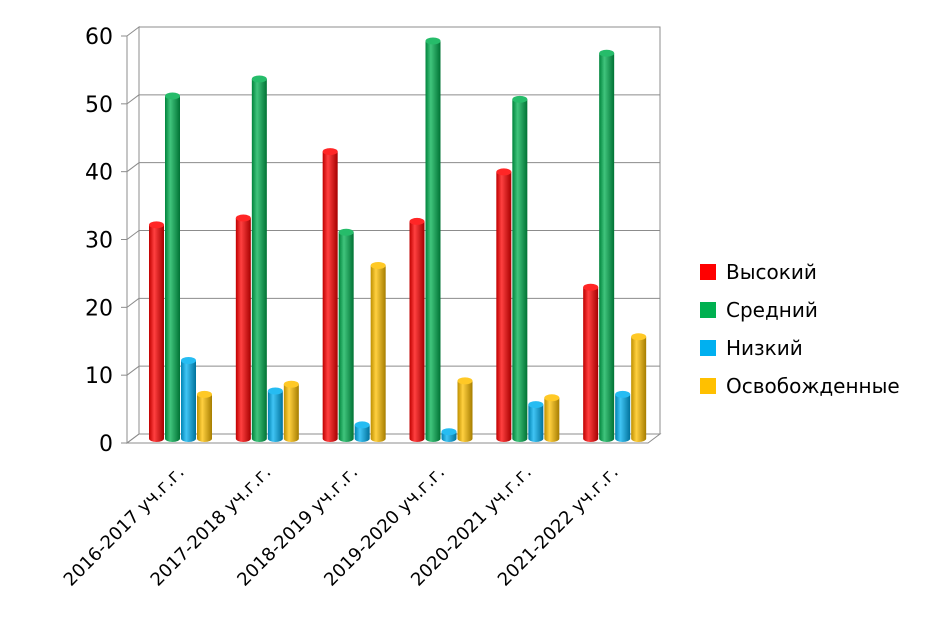  What do you see at coordinates (813, 386) in the screenshot?
I see `legend-label: Освобожденные` at bounding box center [813, 386].